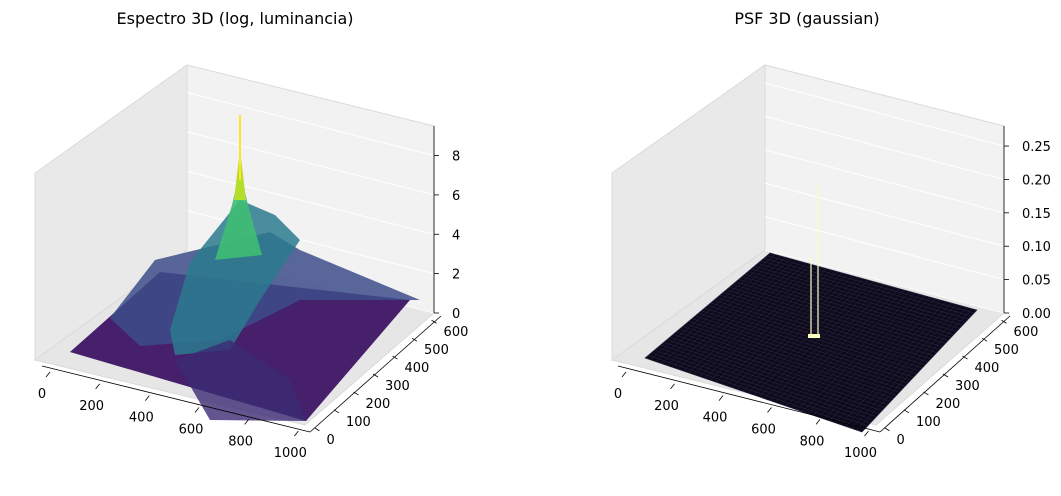  What do you see at coordinates (1036, 147) in the screenshot?
I see `z-tick-label: 0.25` at bounding box center [1036, 147].